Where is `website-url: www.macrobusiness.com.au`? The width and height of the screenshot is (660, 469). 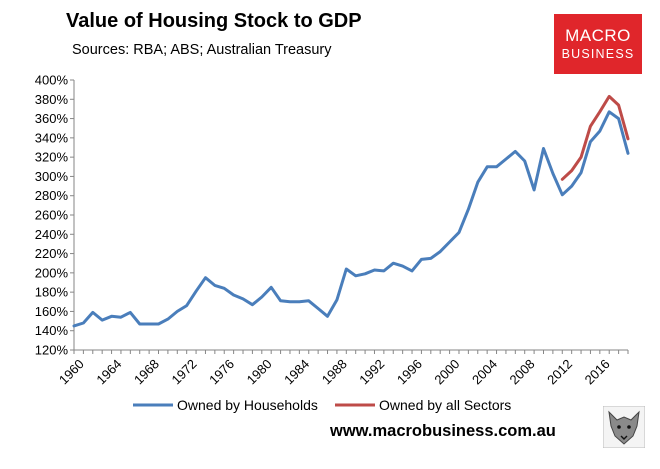
website-url: www.macrobusiness.com.au is located at coordinates (443, 431).